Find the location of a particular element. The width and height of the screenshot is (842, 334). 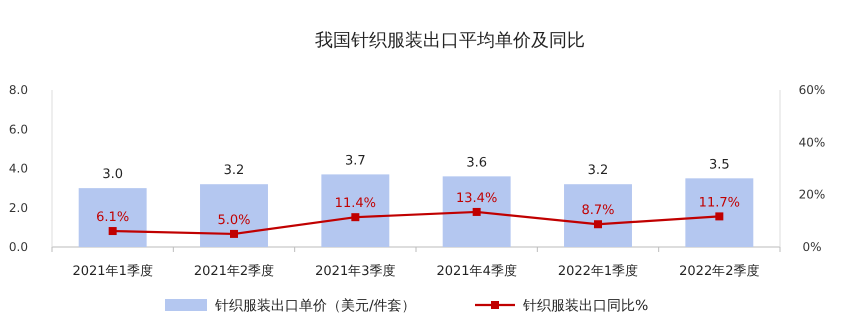

legend-label: 针织服装出口同比% is located at coordinates (585, 306).